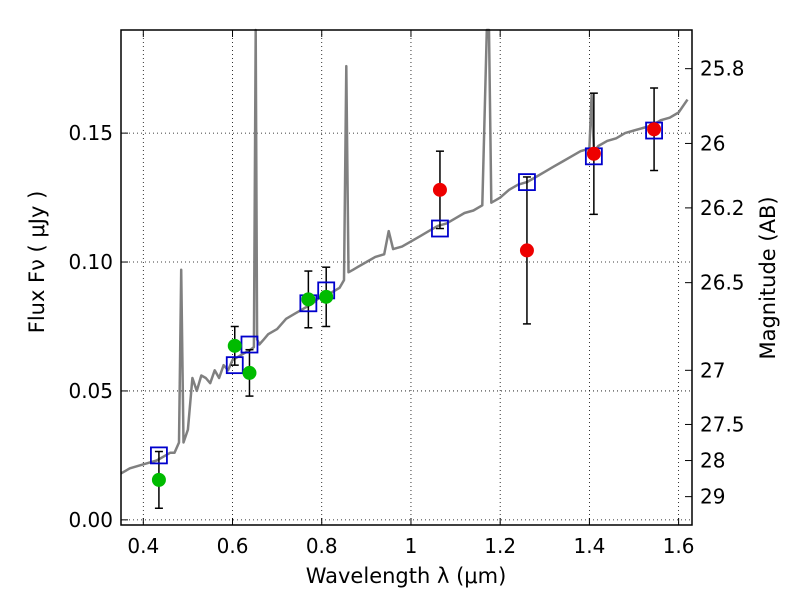  I want to click on right-tick-label: 26, so click(712, 143).